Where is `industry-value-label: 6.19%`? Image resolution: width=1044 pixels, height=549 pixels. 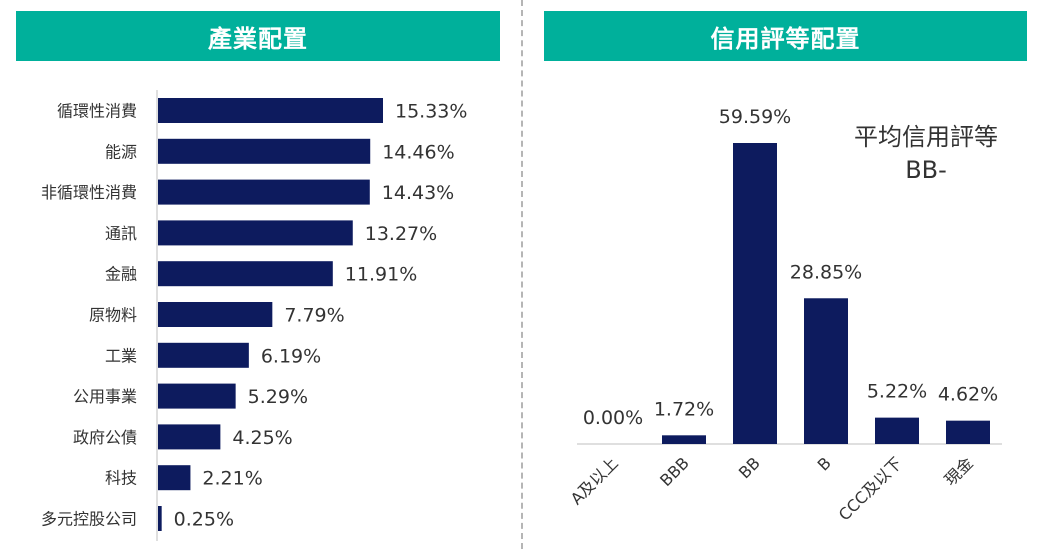
industry-value-label: 6.19% is located at coordinates (291, 356).